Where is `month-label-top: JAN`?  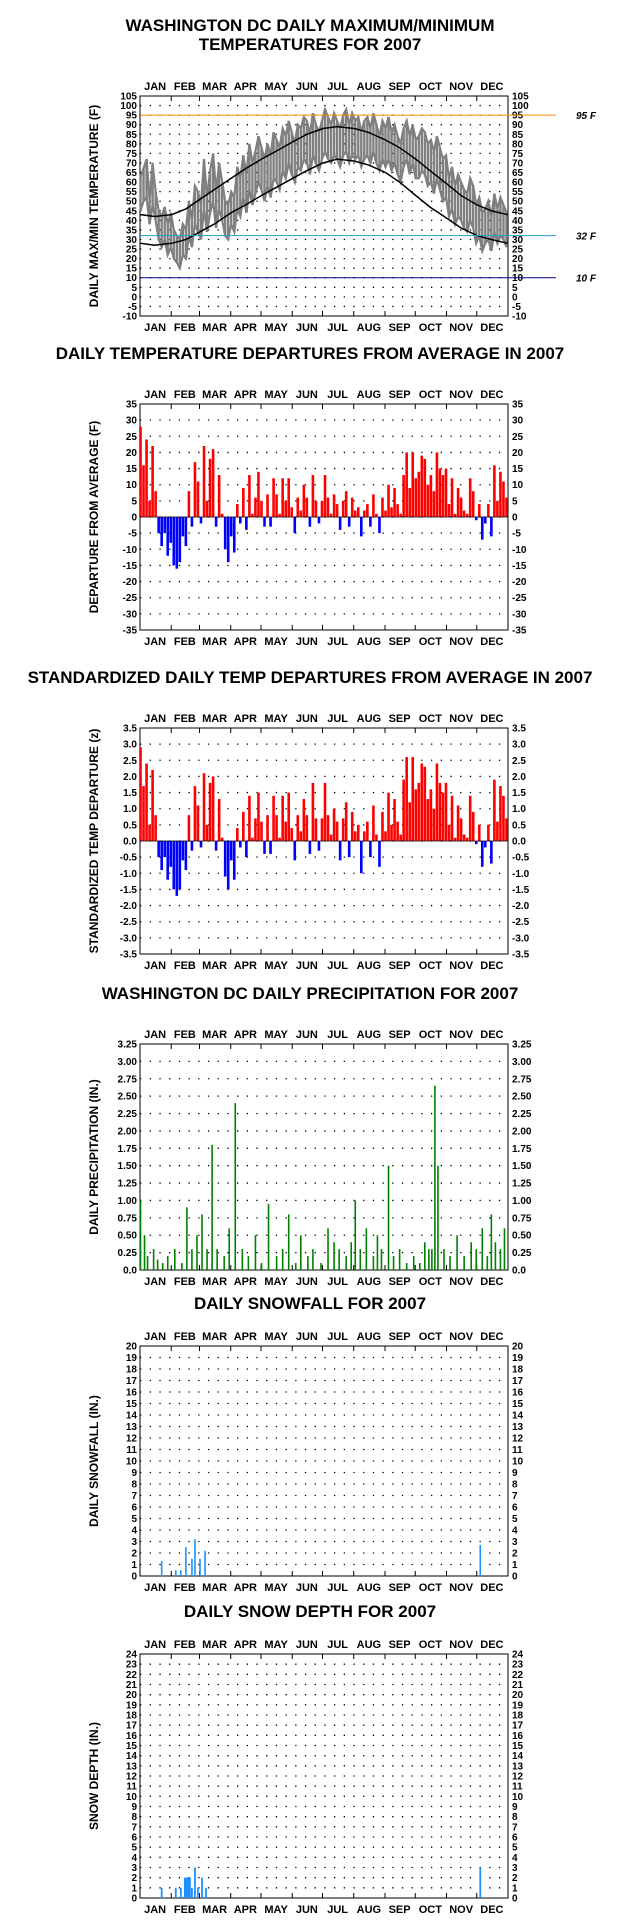
month-label-top: JAN is located at coordinates (155, 719).